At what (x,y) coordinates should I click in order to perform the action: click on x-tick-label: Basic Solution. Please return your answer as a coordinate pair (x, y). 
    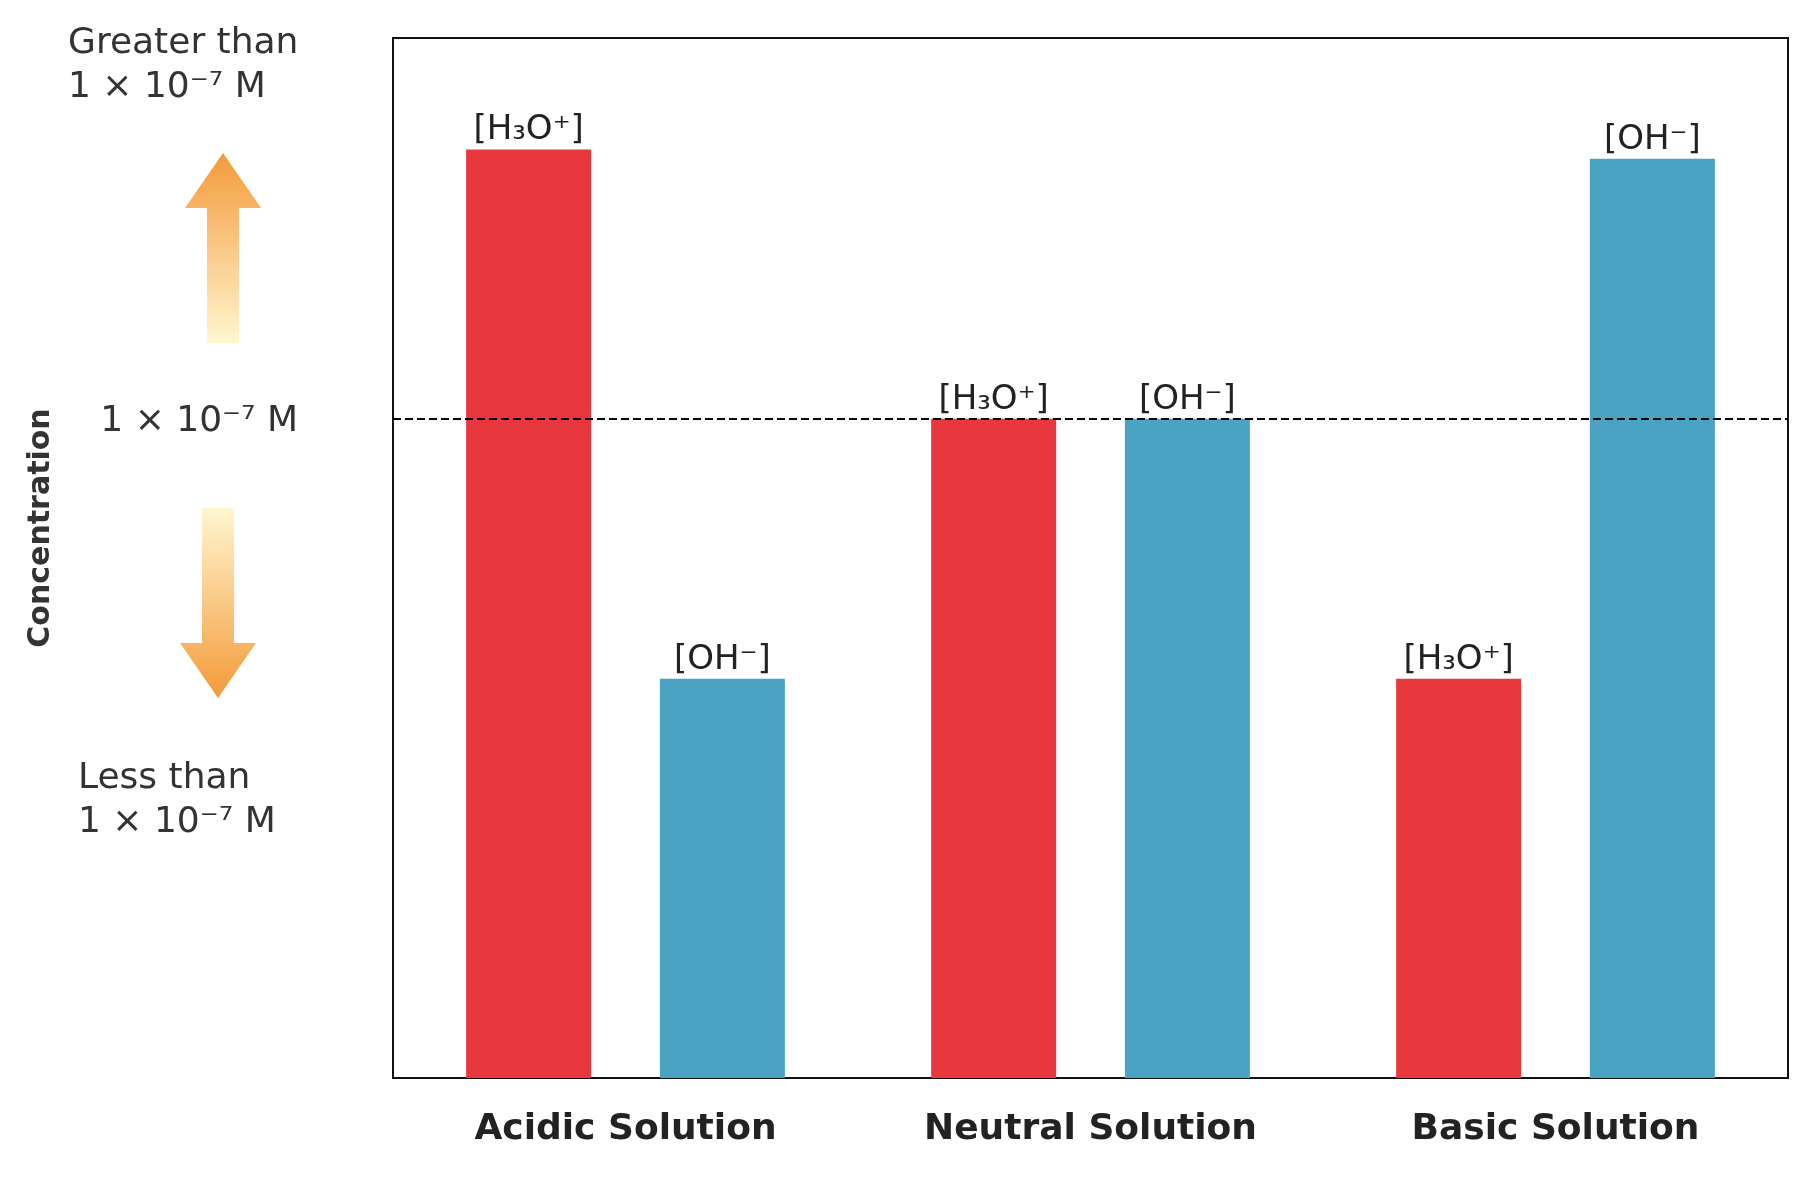
    Looking at the image, I should click on (1555, 1126).